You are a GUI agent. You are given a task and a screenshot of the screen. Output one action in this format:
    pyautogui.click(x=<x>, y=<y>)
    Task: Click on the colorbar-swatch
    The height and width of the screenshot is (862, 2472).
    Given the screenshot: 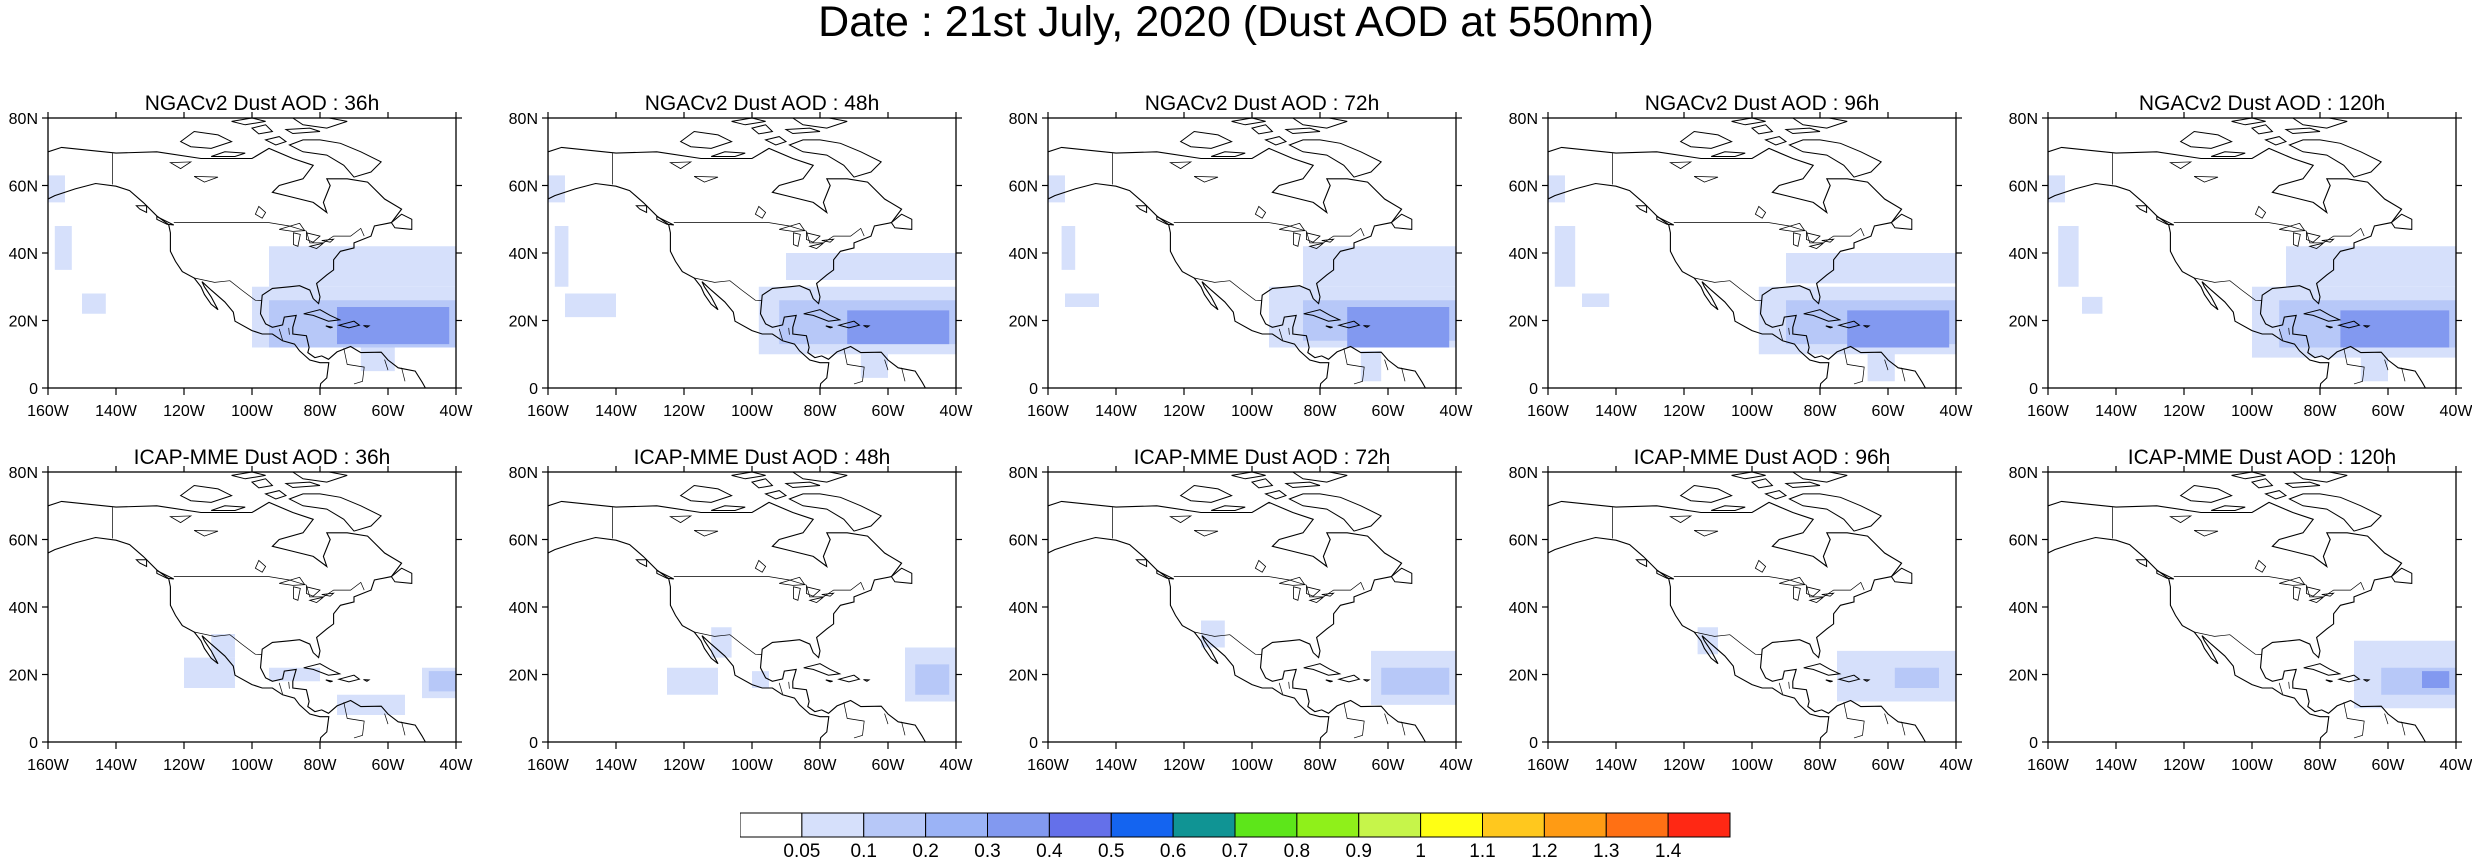 What is the action you would take?
    pyautogui.click(x=1142, y=825)
    